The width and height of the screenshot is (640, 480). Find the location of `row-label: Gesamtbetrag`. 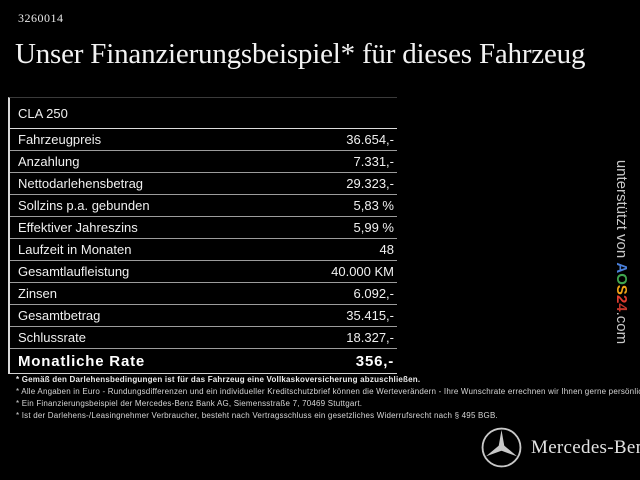

row-label: Gesamtbetrag is located at coordinates (59, 315).